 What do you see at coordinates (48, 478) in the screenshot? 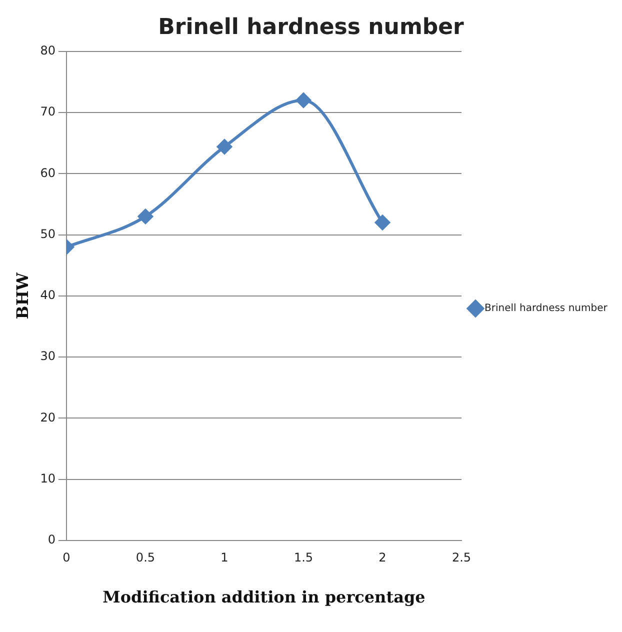
I see `y-tick-label: 10` at bounding box center [48, 478].